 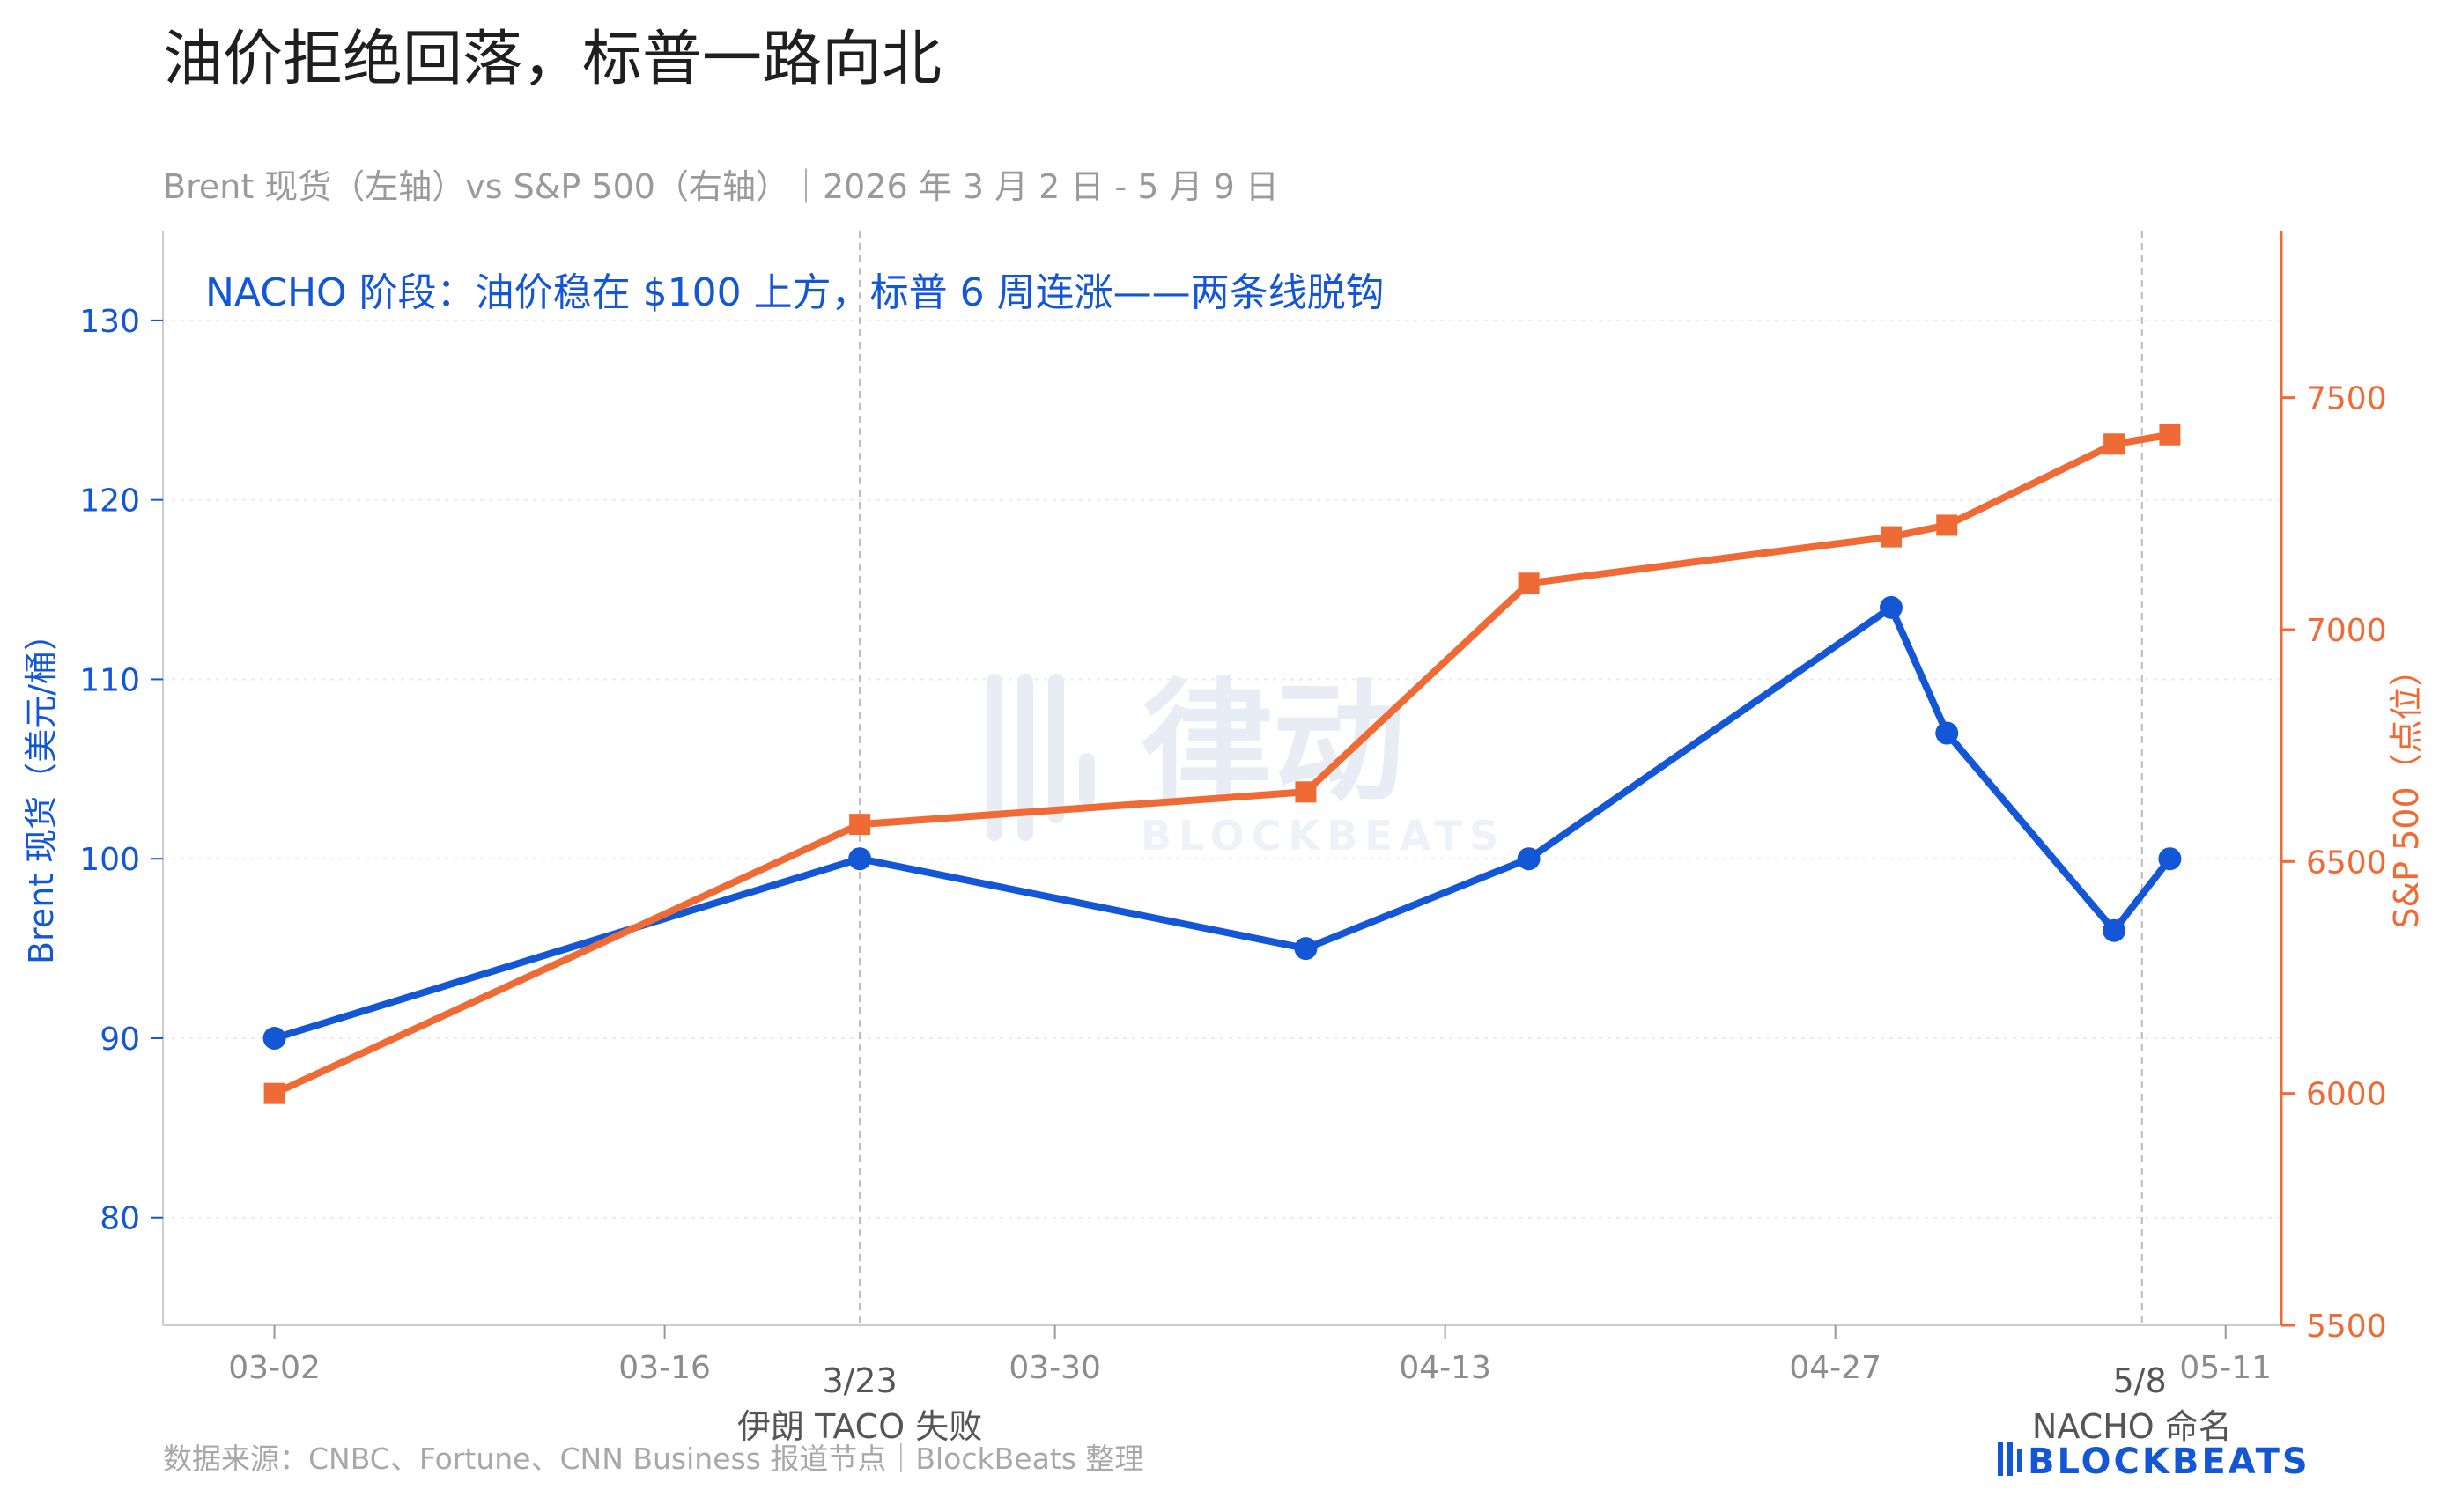 I want to click on x-tick-label: 05-11, so click(x=2225, y=1368).